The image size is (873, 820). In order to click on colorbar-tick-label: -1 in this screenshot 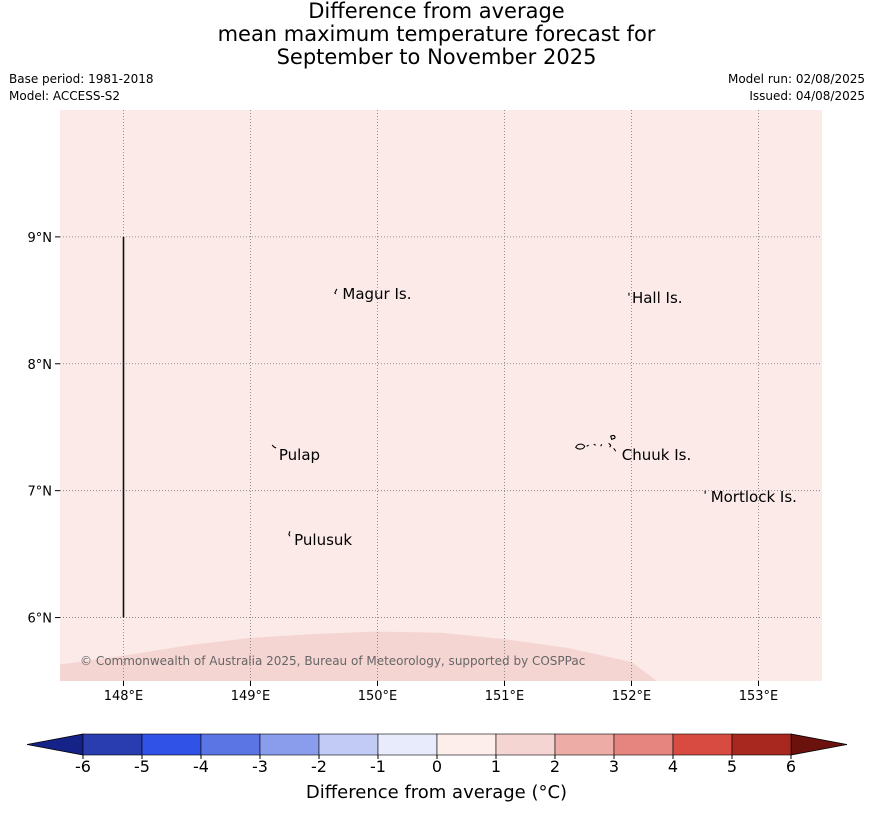, I will do `click(378, 766)`.